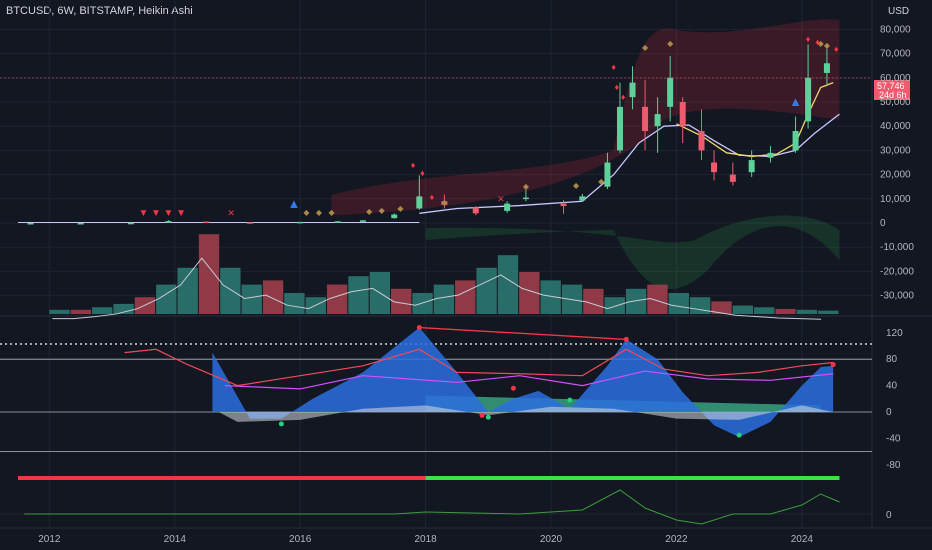  I want to click on osc-histogram, so click(526, 413).